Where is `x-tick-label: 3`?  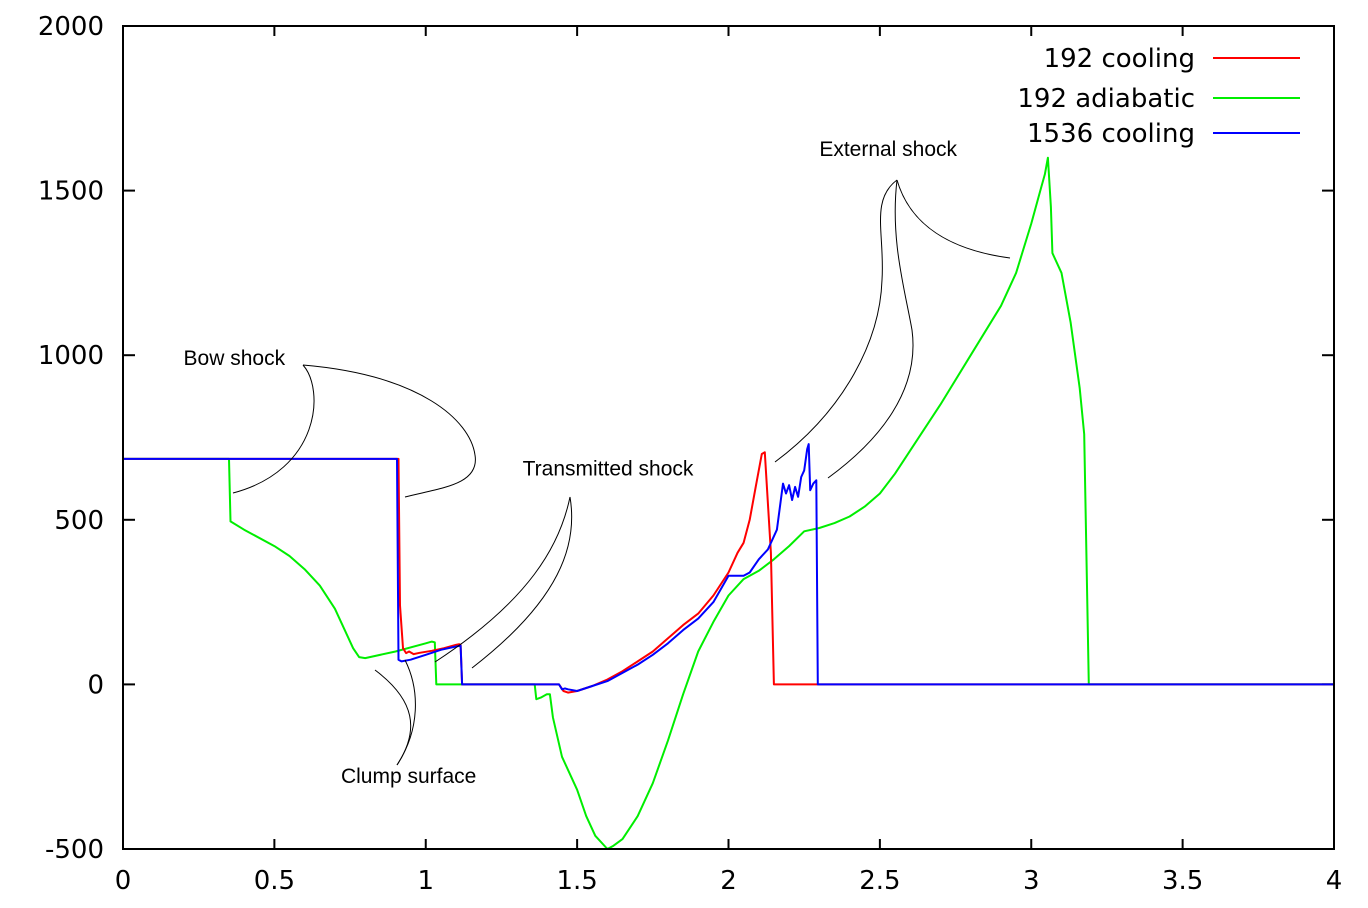 x-tick-label: 3 is located at coordinates (1031, 881).